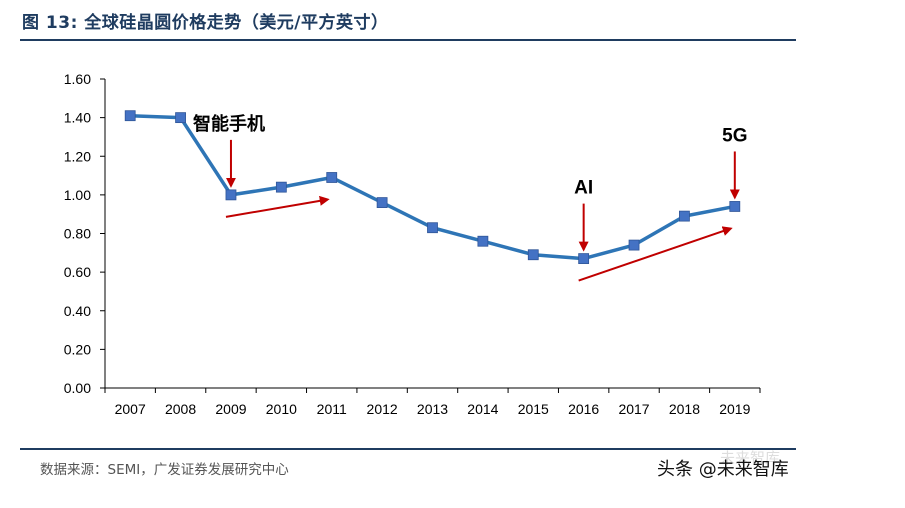 This screenshot has height=508, width=905. Describe the element at coordinates (470, 156) in the screenshot. I see `annotation-labels: 智能手机 AI 5G` at that location.